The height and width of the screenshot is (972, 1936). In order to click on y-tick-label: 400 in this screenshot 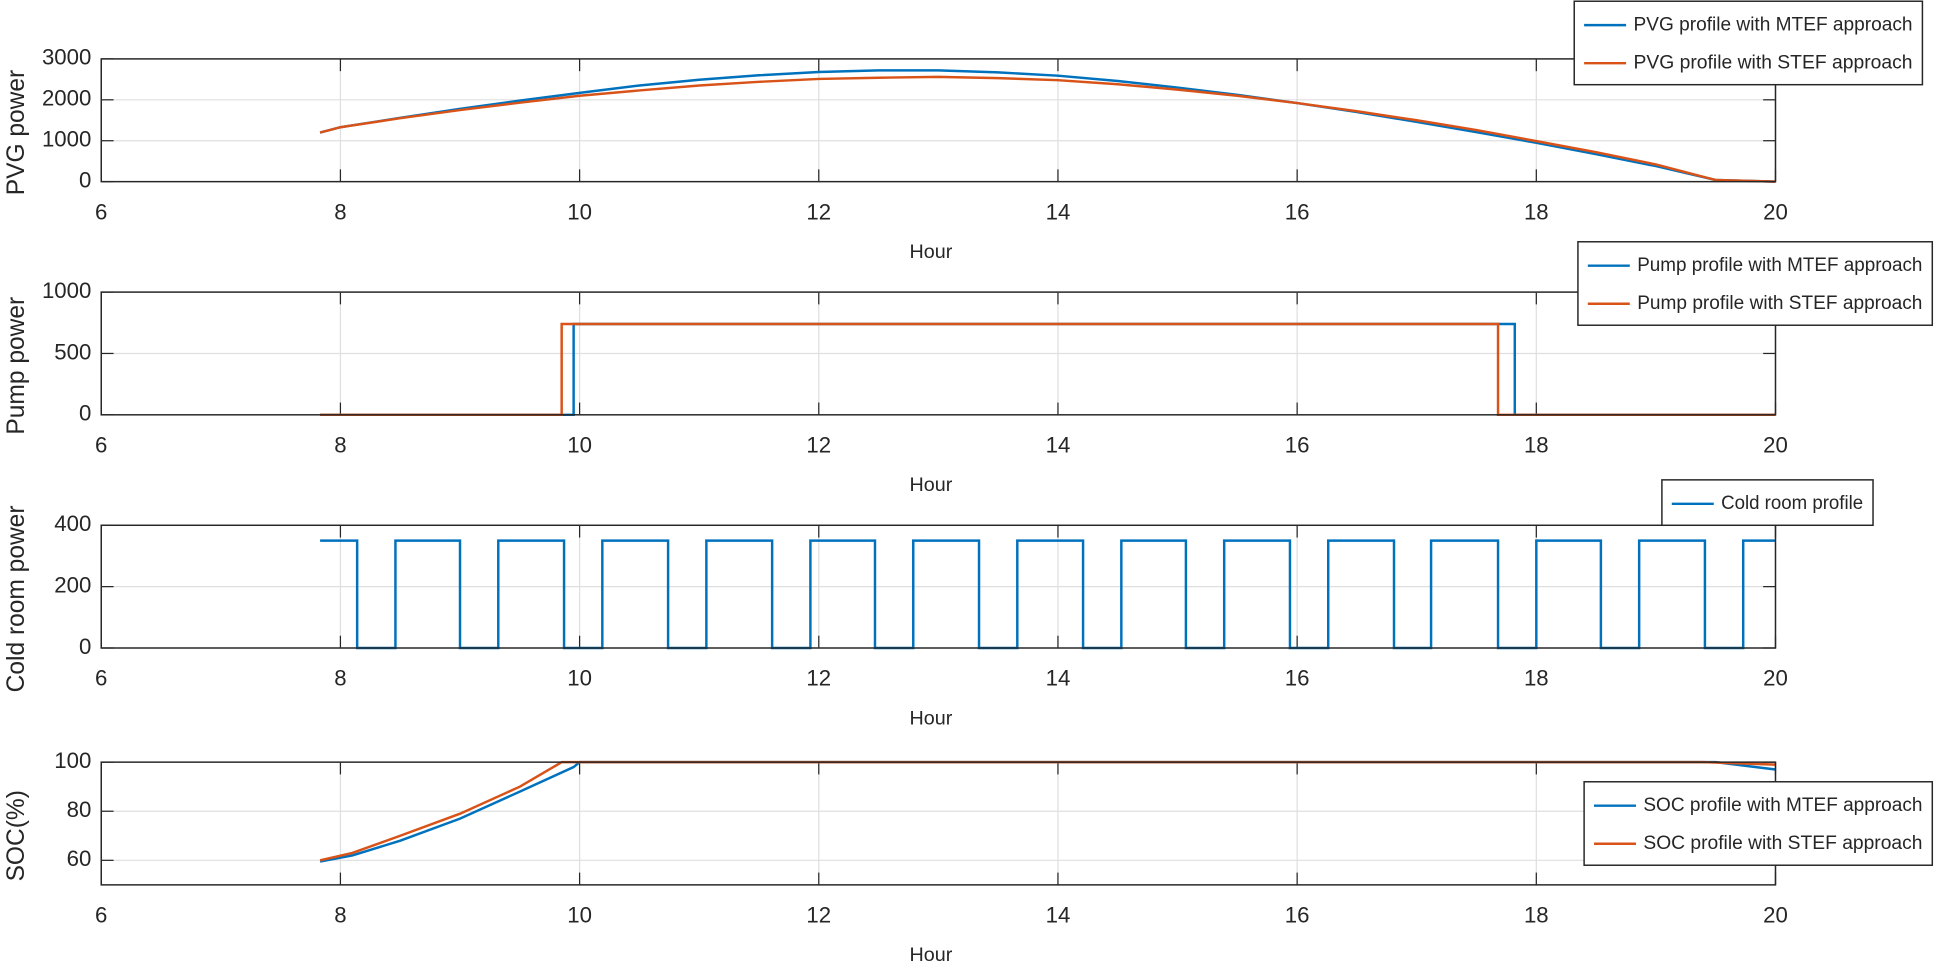, I will do `click(72, 523)`.